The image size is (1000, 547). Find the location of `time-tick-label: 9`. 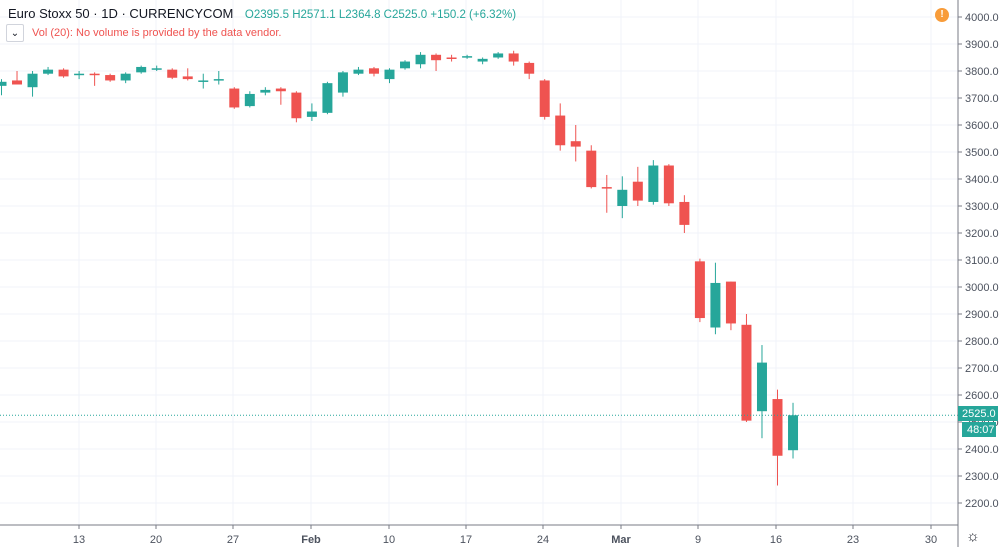

time-tick-label: 9 is located at coordinates (698, 540).